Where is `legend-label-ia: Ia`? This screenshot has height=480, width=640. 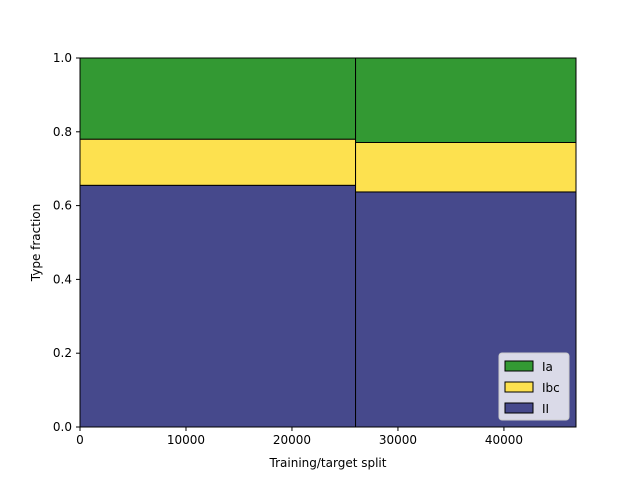 legend-label-ia: Ia is located at coordinates (547, 367).